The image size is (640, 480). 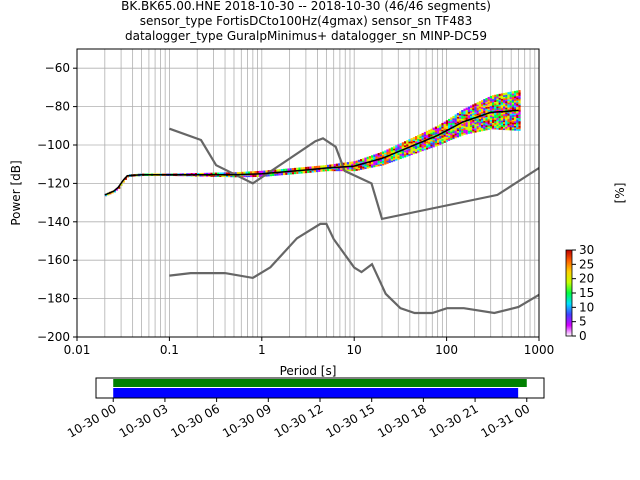 I want to click on timeline-bars, so click(x=320, y=388).